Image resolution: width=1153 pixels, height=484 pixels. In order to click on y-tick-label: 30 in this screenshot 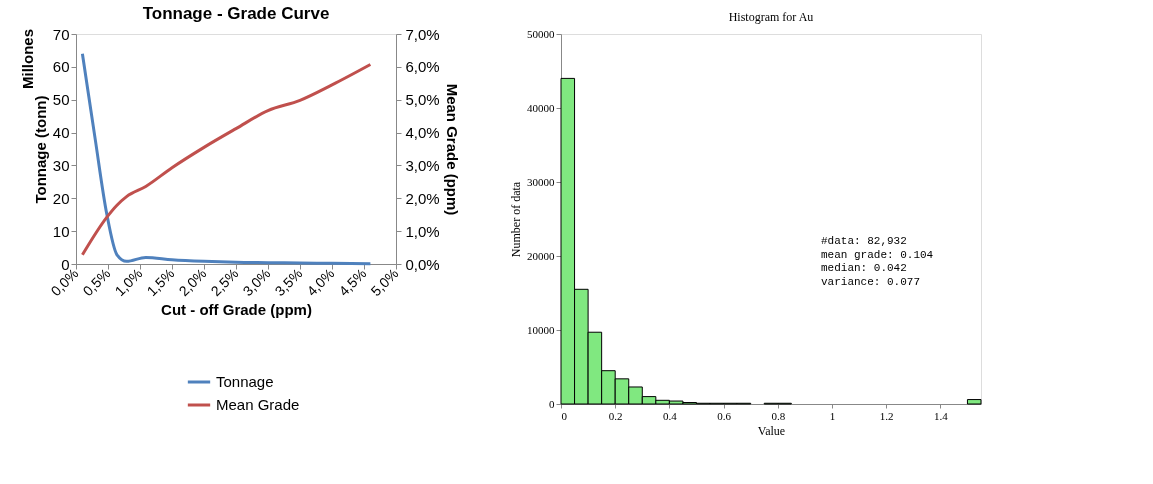, I will do `click(61, 165)`.